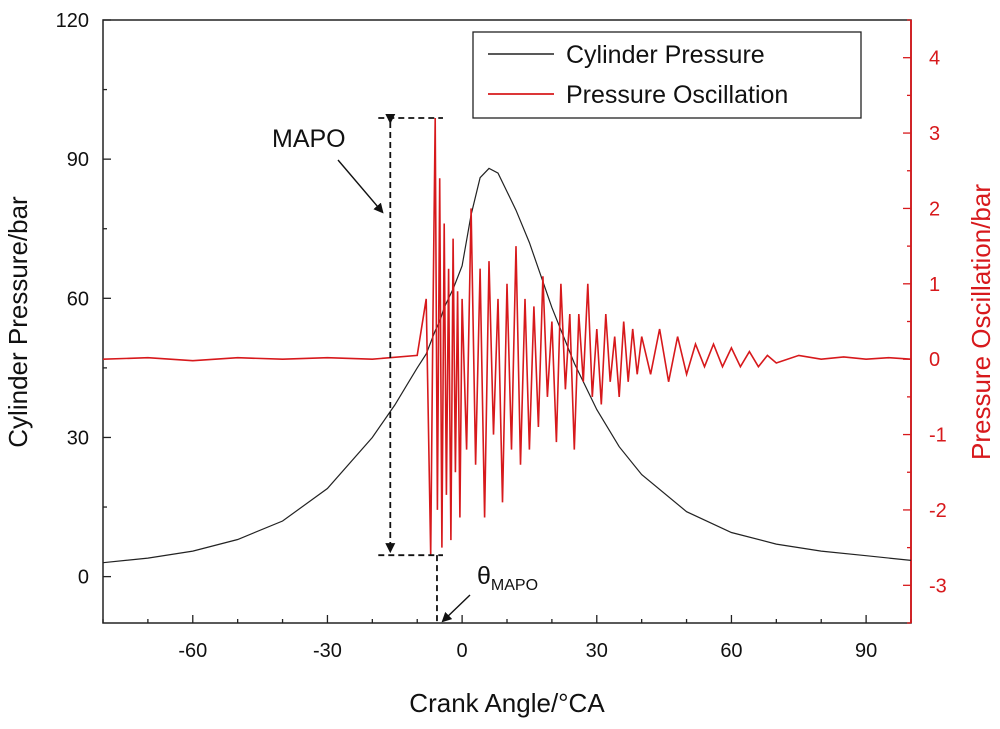 This screenshot has width=1000, height=729. I want to click on mapo-pointer-arrow, so click(360, 186).